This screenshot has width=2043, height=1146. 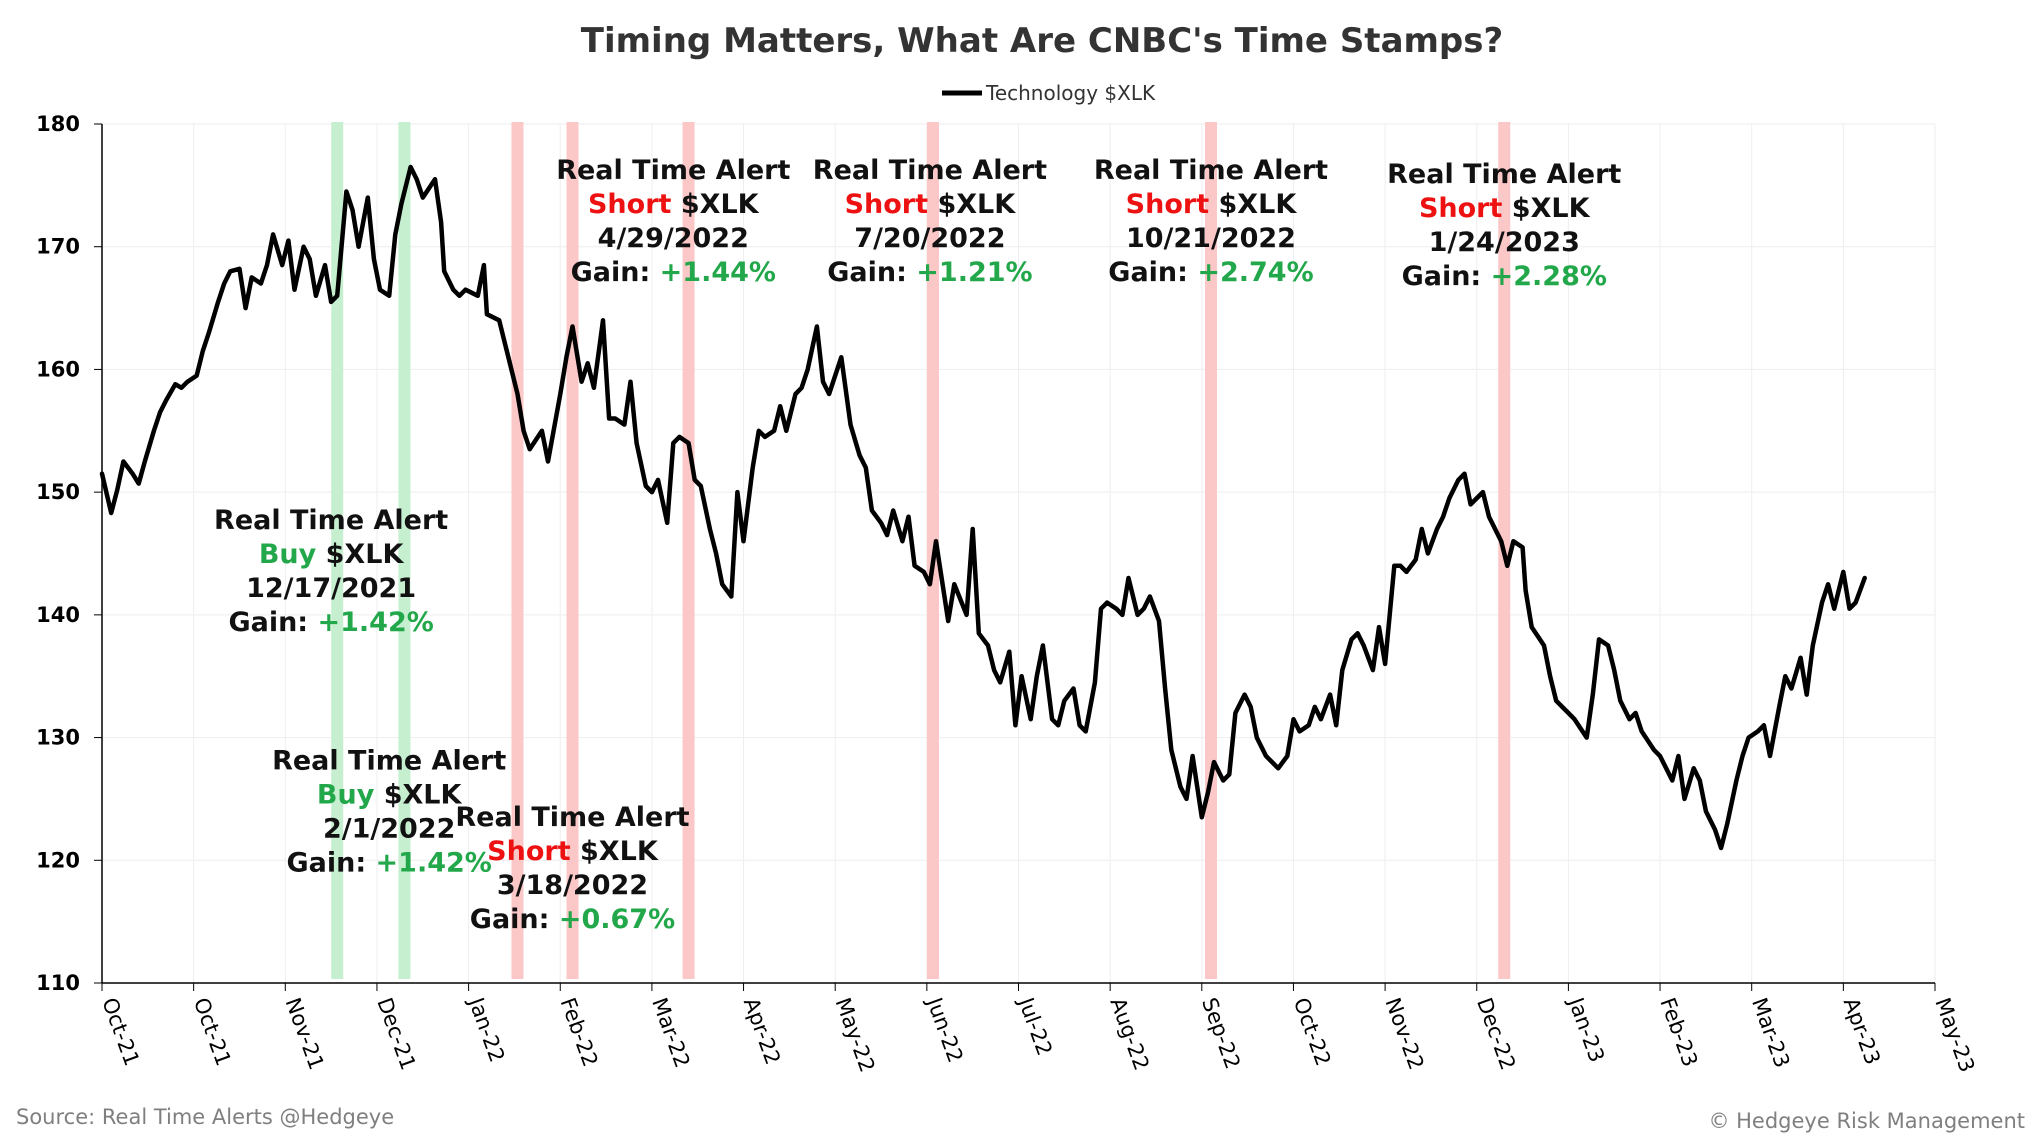 What do you see at coordinates (572, 885) in the screenshot?
I see `alert-date: 3/18/2022` at bounding box center [572, 885].